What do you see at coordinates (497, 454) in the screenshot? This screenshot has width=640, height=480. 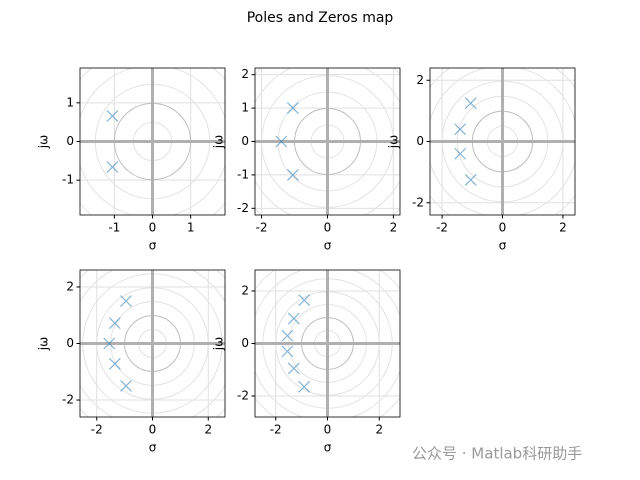 I see `watermark: 公众号 · Matlab科研助手` at bounding box center [497, 454].